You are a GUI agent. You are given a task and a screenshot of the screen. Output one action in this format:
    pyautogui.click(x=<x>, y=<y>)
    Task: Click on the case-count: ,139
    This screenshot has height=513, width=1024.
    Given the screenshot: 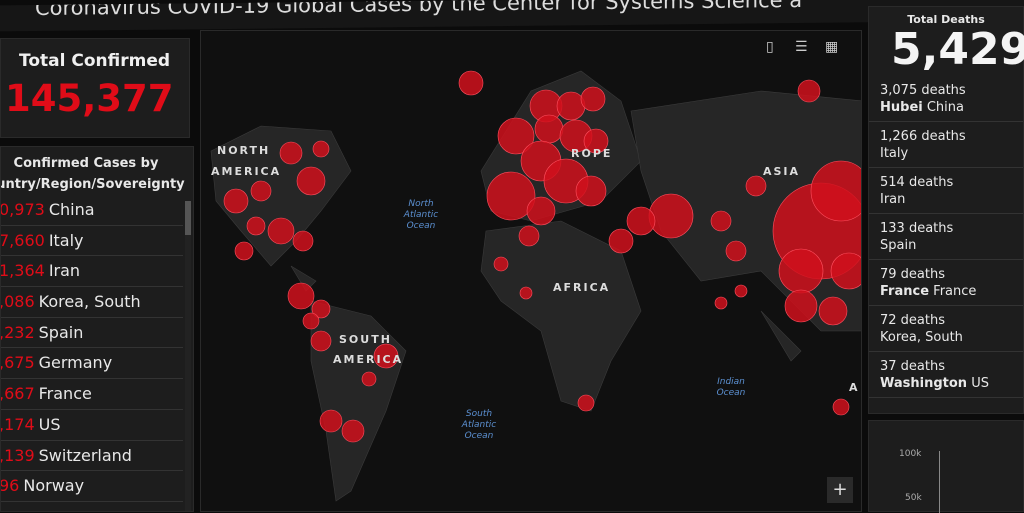 What is the action you would take?
    pyautogui.click(x=17, y=455)
    